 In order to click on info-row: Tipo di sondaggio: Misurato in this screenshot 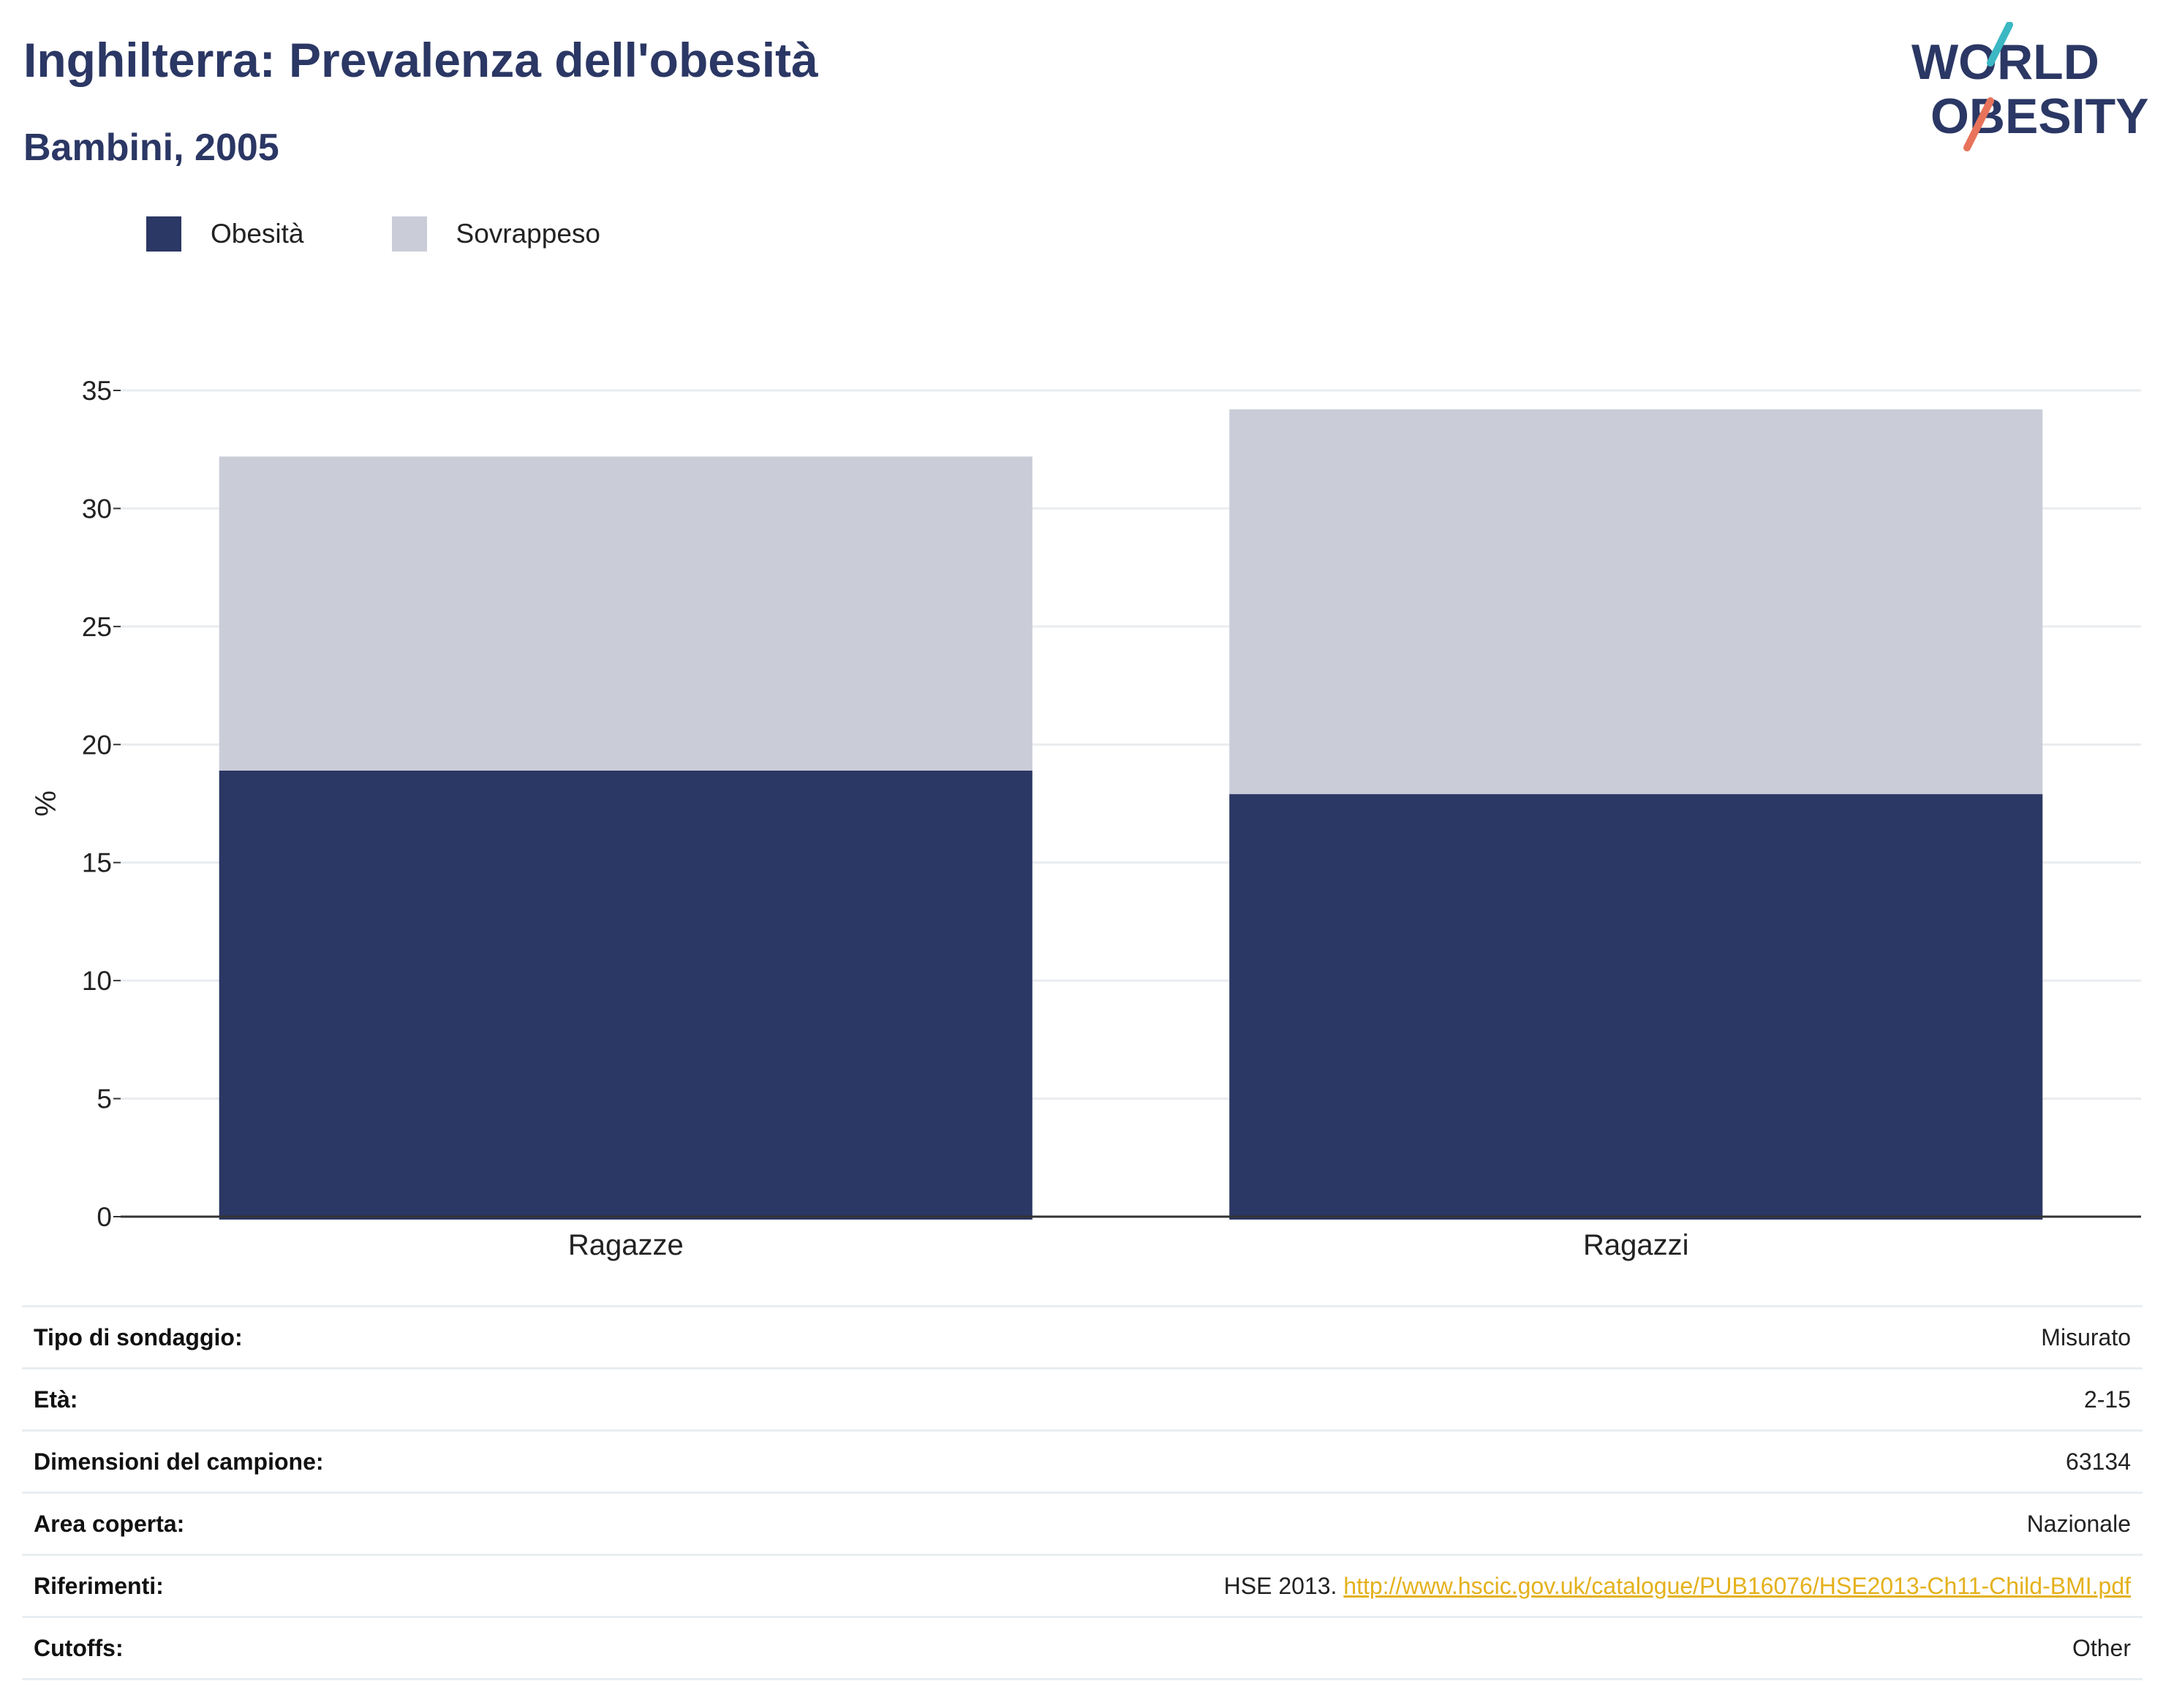, I will do `click(1082, 1337)`.